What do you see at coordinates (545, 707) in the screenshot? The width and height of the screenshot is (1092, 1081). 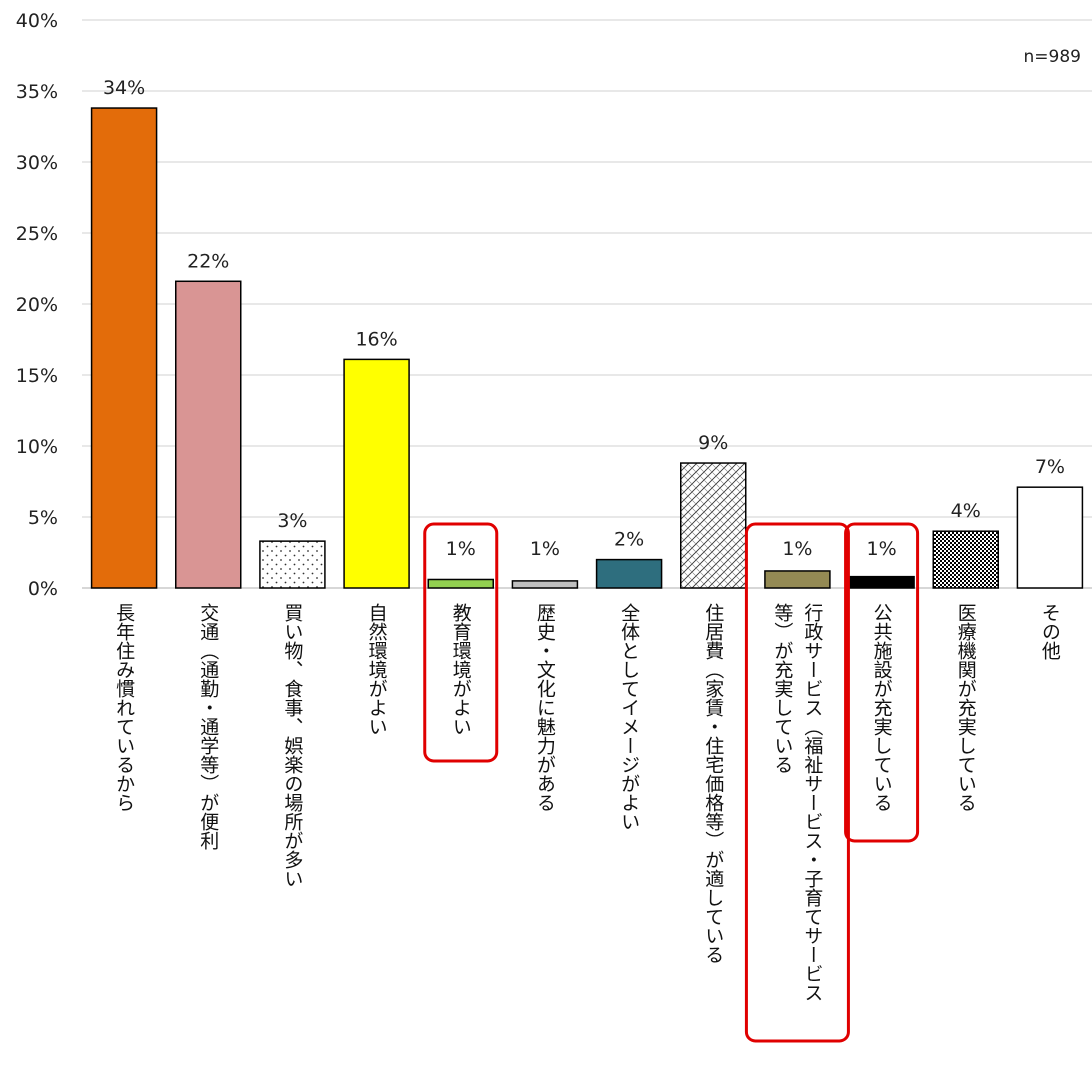 I see `category-label: 歴史・文化に魅力がある` at bounding box center [545, 707].